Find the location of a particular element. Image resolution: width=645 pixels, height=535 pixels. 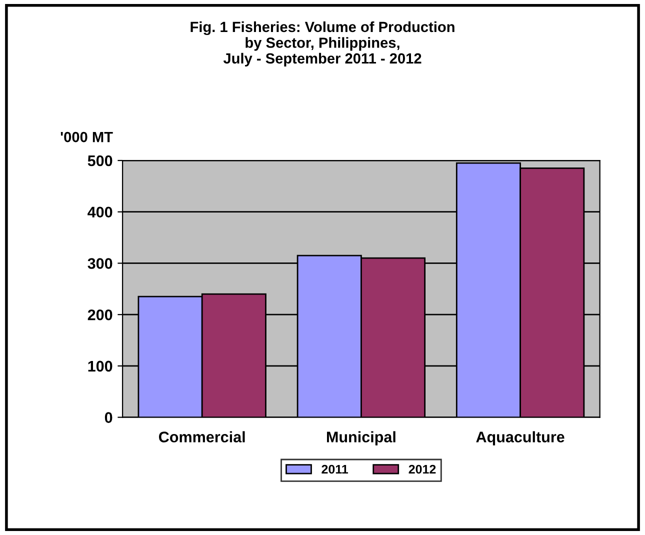

legend-label: 2012 is located at coordinates (422, 469).